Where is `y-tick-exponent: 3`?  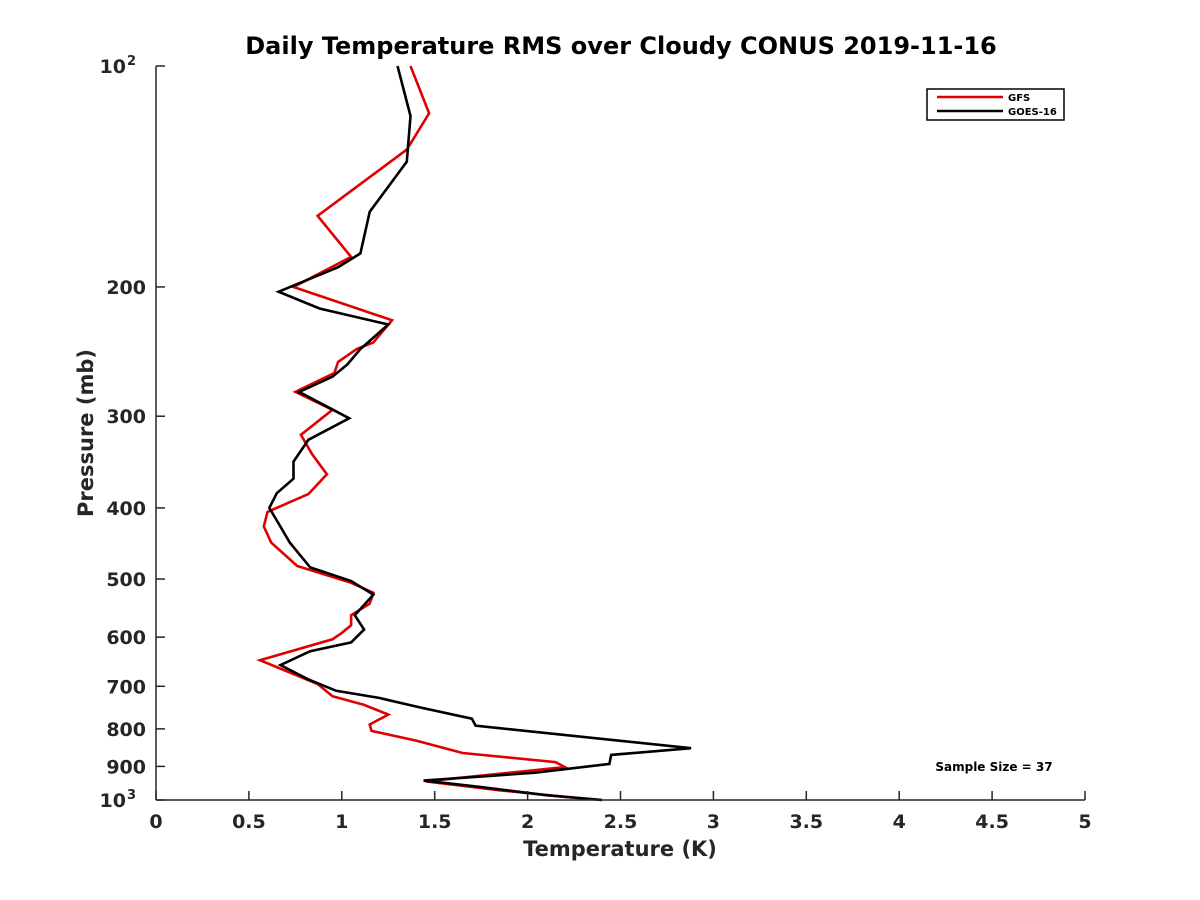
y-tick-exponent: 3 is located at coordinates (131, 795).